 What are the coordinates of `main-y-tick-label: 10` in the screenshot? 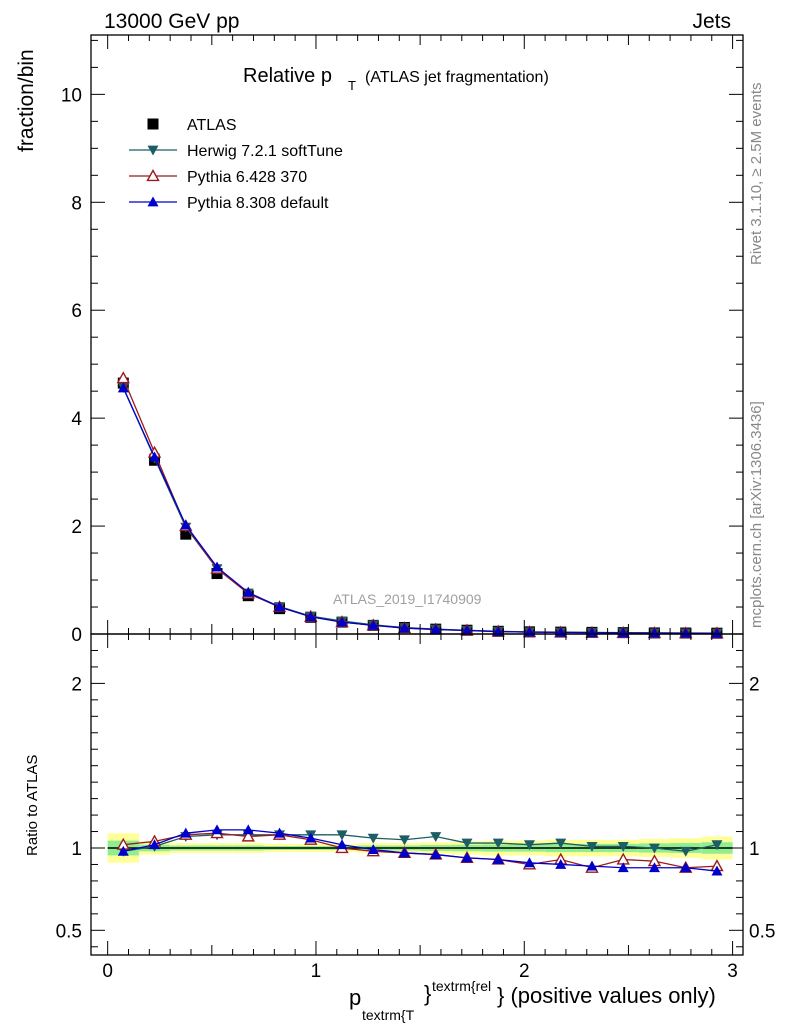 It's located at (71, 95).